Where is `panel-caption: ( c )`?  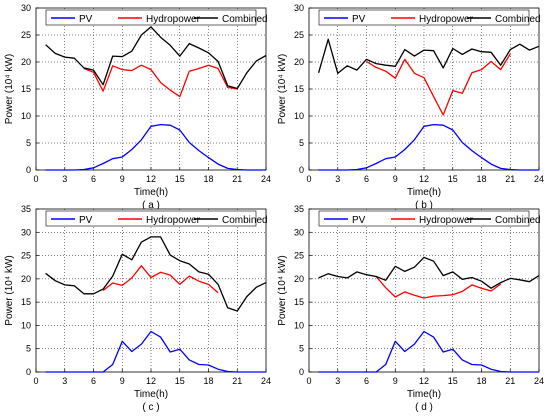
panel-caption: ( c ) is located at coordinates (150, 407).